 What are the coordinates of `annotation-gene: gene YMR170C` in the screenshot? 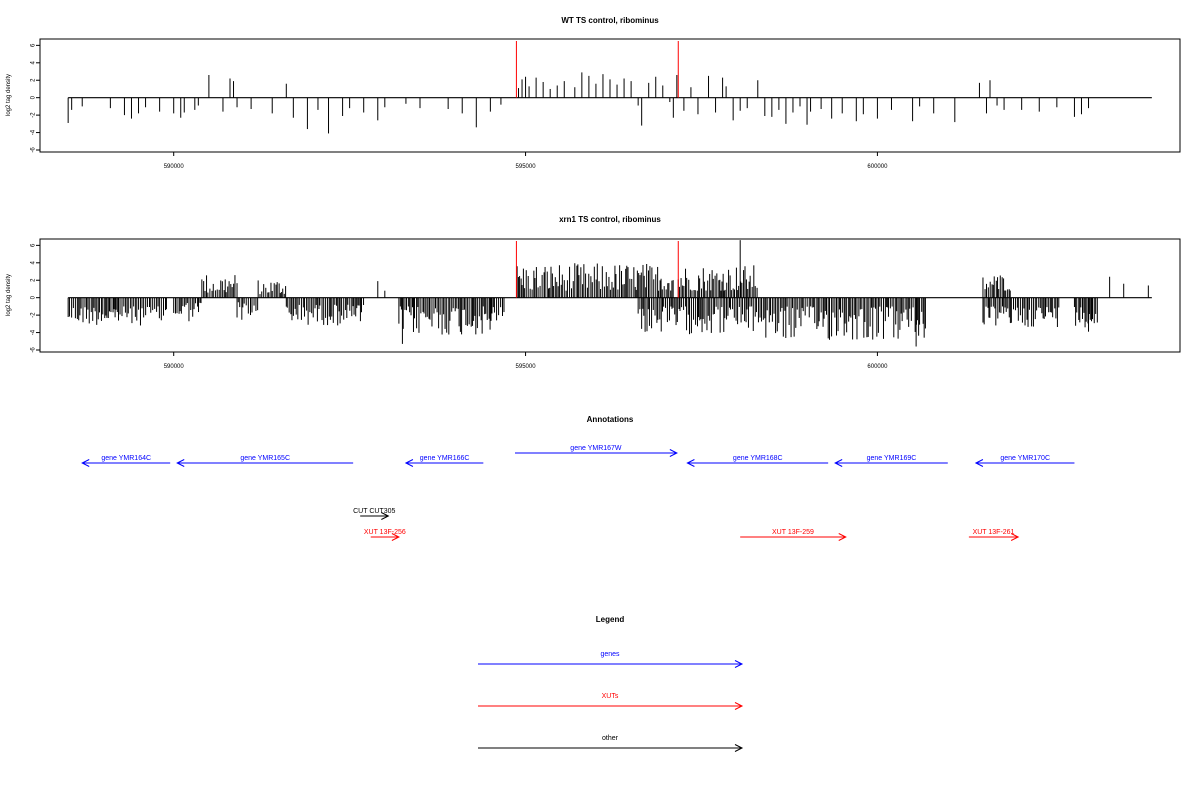 It's located at (1024, 461).